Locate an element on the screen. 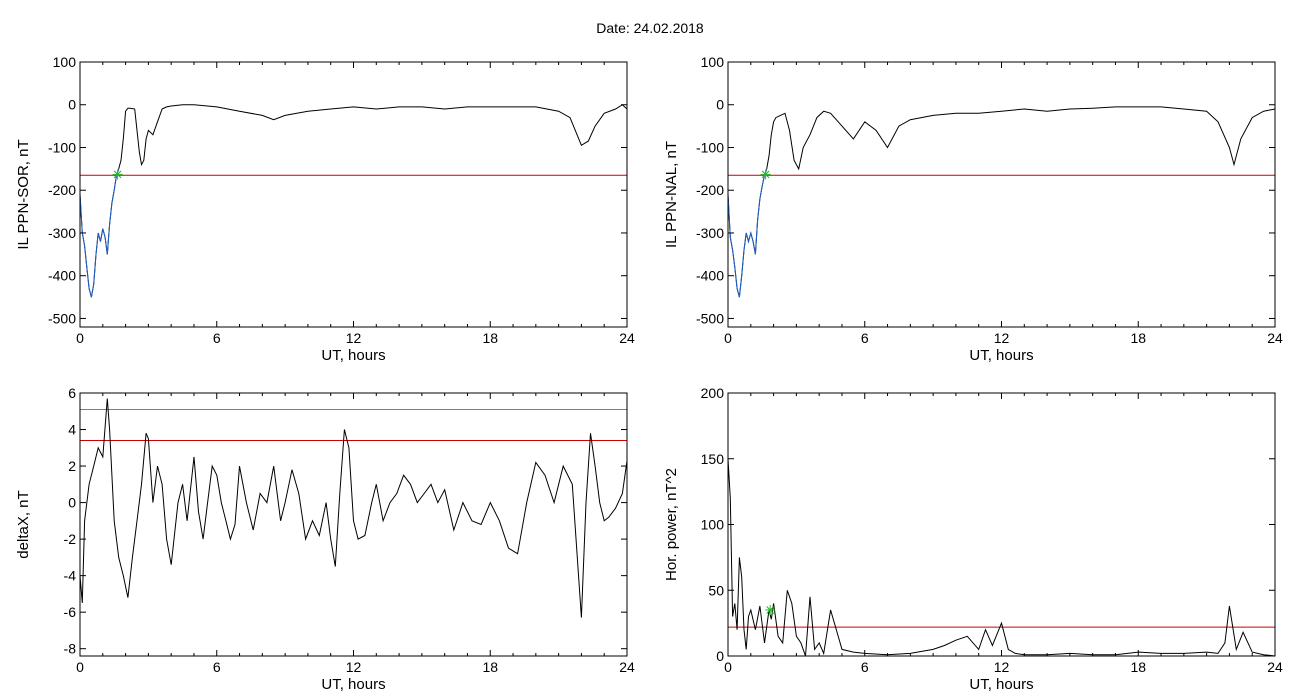 The image size is (1300, 700). y-axis-label: IL PPN-SOR, nT is located at coordinates (23, 194).